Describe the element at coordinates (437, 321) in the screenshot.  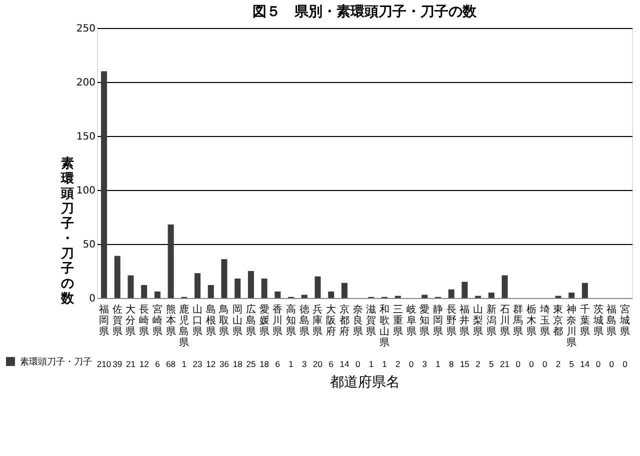
I see `x-tick-label: 静岡県` at that location.